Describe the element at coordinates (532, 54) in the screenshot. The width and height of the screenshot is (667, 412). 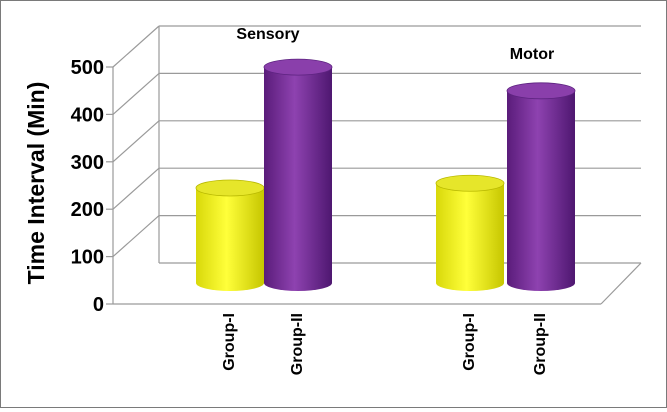
I see `group-label-motor: Motor` at that location.